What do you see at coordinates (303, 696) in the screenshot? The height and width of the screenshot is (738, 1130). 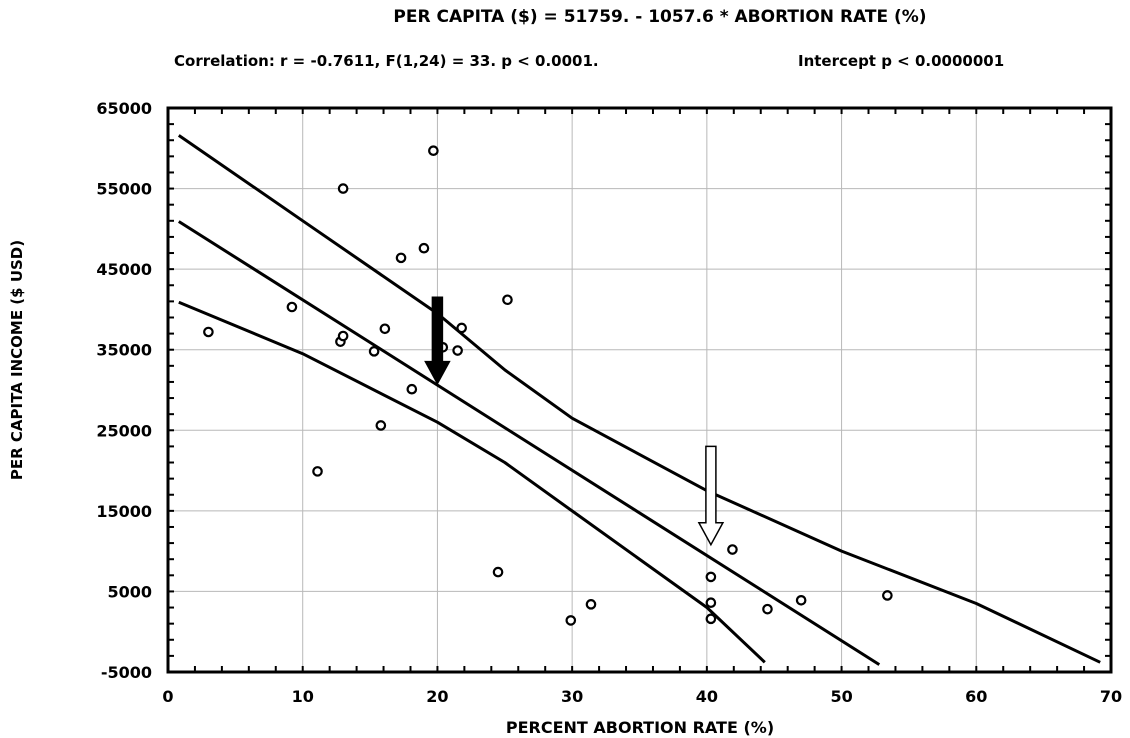 I see `x-tick-label: 10` at bounding box center [303, 696].